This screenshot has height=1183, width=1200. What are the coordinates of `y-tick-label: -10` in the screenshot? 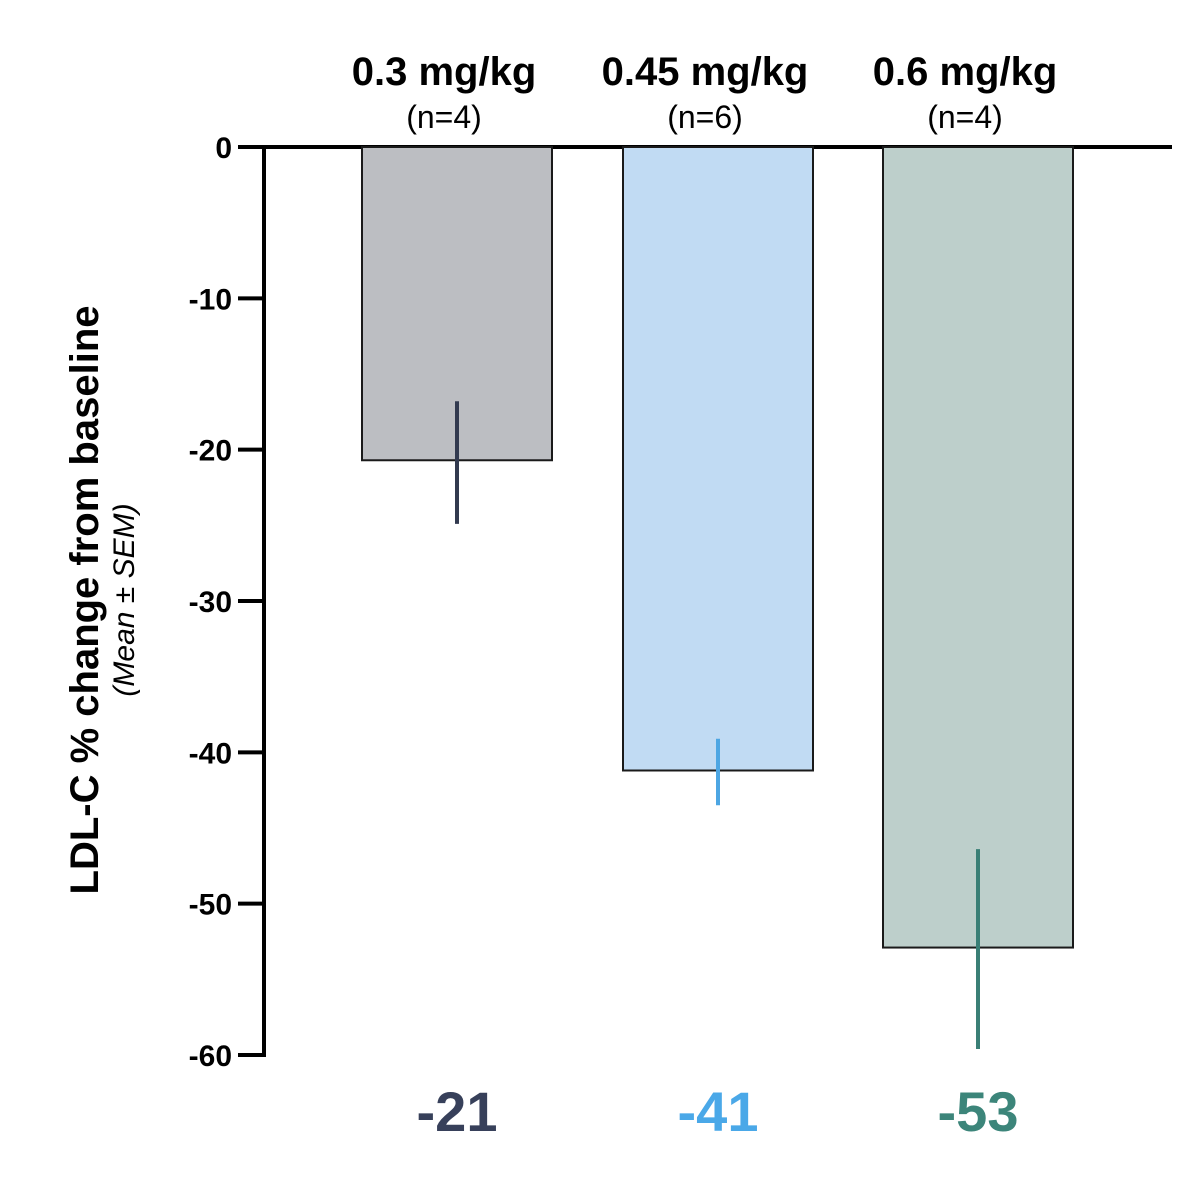 It's located at (210, 299).